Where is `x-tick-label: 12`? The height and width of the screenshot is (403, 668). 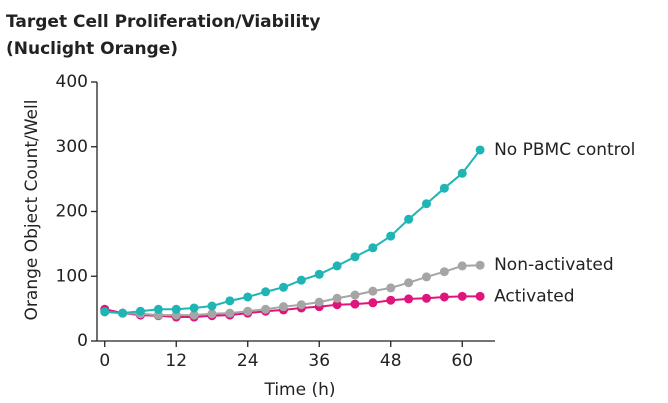
x-tick-label: 12 is located at coordinates (176, 361).